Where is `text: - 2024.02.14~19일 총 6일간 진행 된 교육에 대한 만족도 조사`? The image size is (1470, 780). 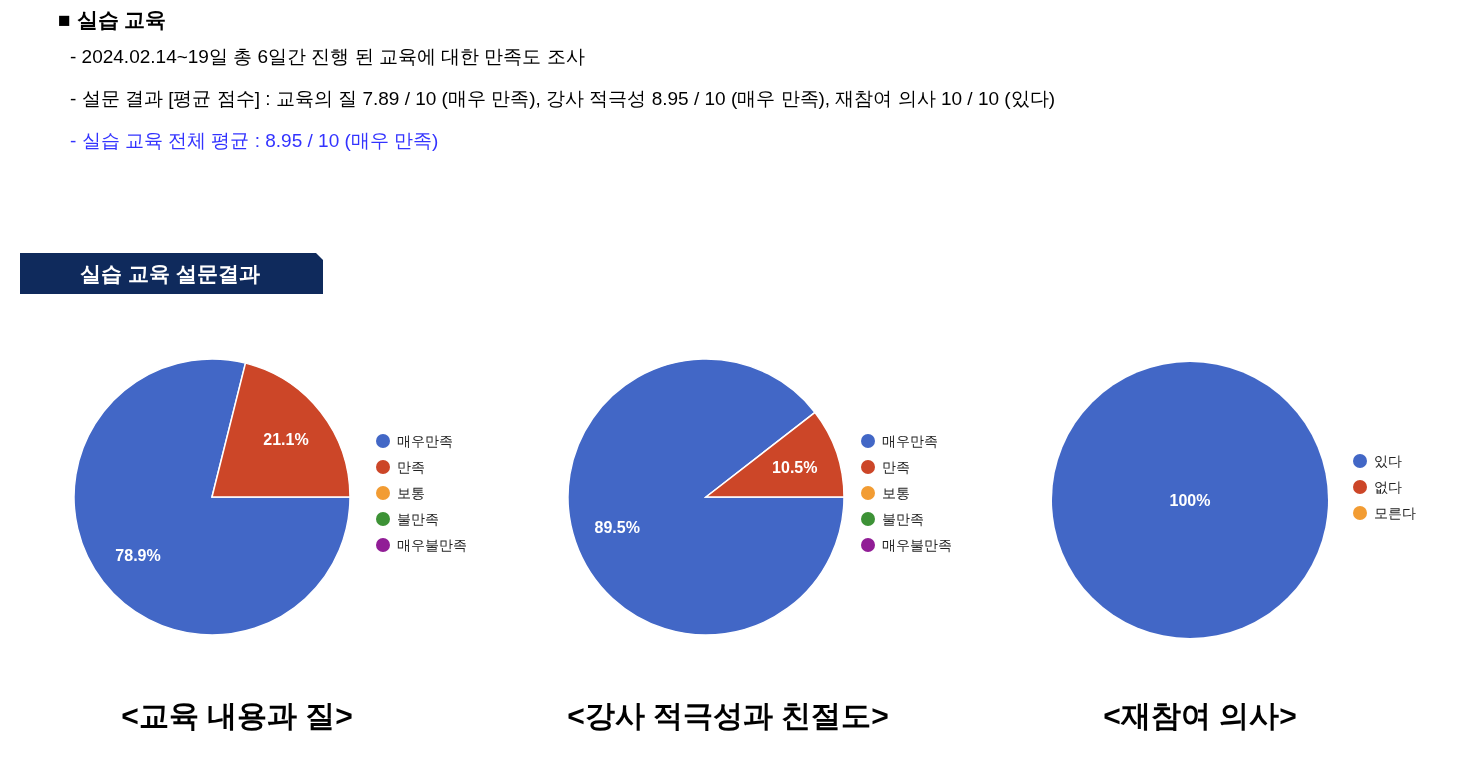
text: - 2024.02.14~19일 총 6일간 진행 된 교육에 대한 만족도 조사 is located at coordinates (327, 56).